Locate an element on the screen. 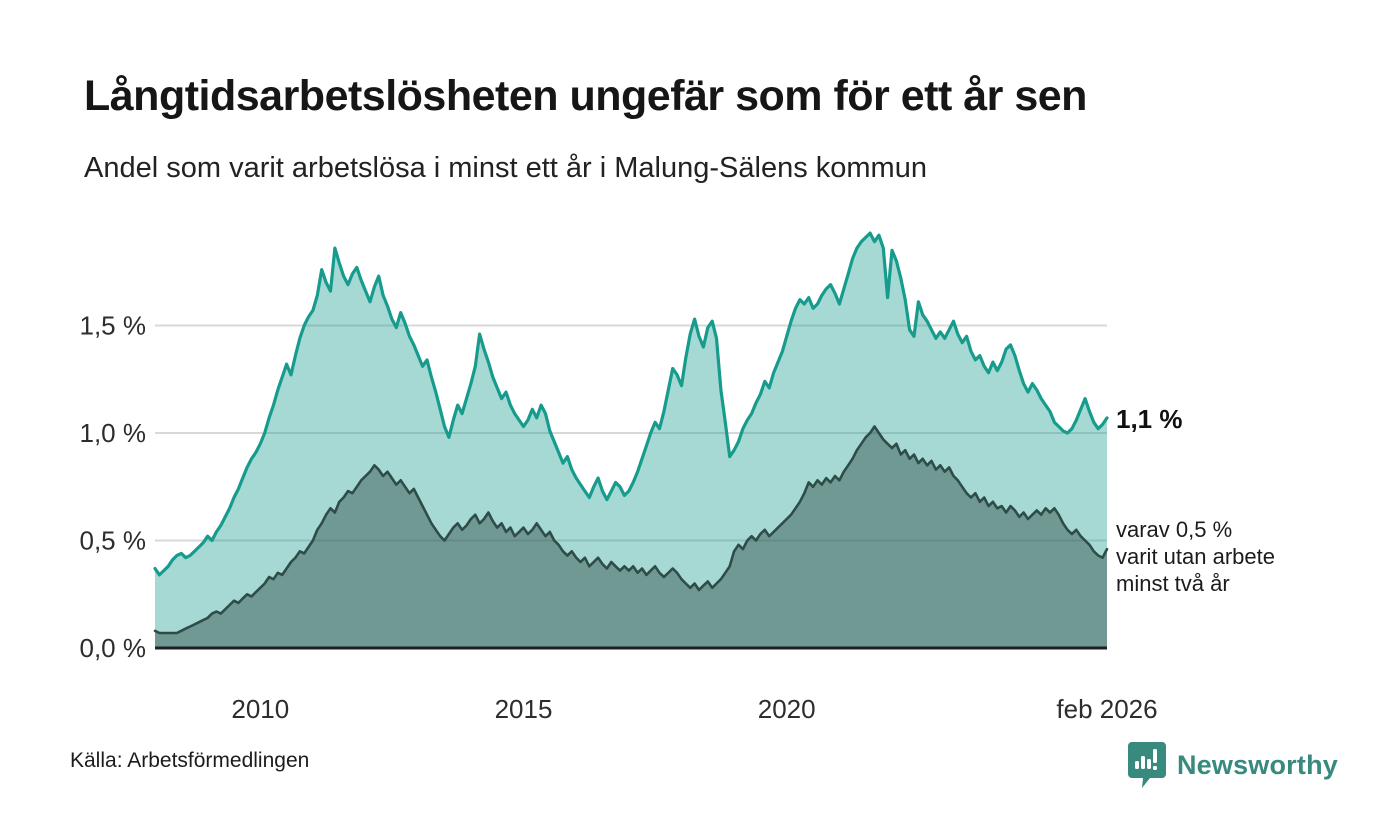 Image resolution: width=1400 pixels, height=840 pixels. x-axis-label: feb 2026 is located at coordinates (1106, 709).